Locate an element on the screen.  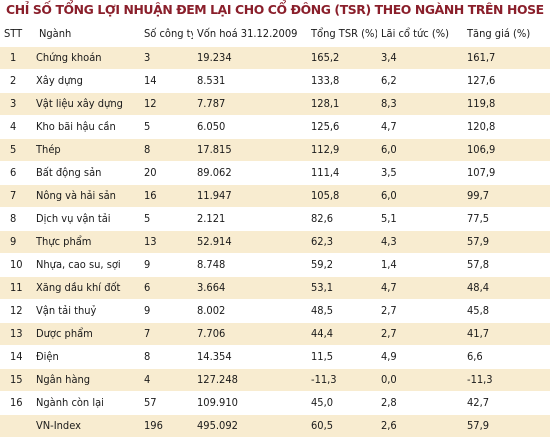
cell-tong-tsr: 105,8 is located at coordinates (342, 196).